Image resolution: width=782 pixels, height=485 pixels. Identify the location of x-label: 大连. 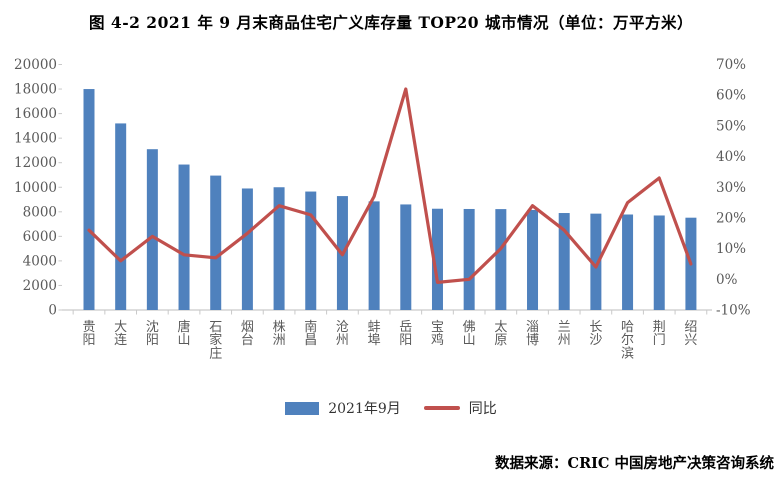
(120, 334).